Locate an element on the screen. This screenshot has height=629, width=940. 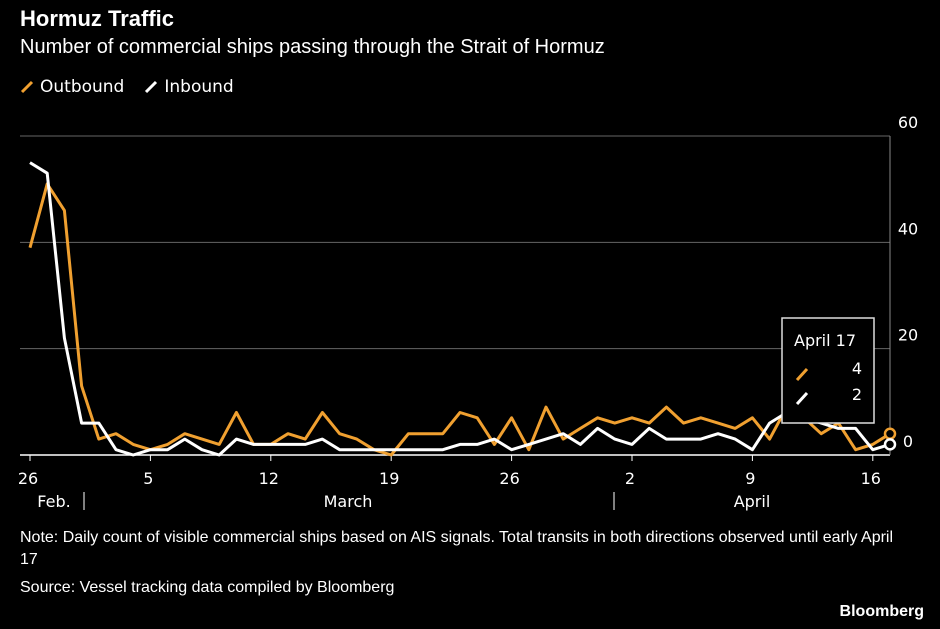
tooltip-inbound-value: 2 is located at coordinates (857, 394).